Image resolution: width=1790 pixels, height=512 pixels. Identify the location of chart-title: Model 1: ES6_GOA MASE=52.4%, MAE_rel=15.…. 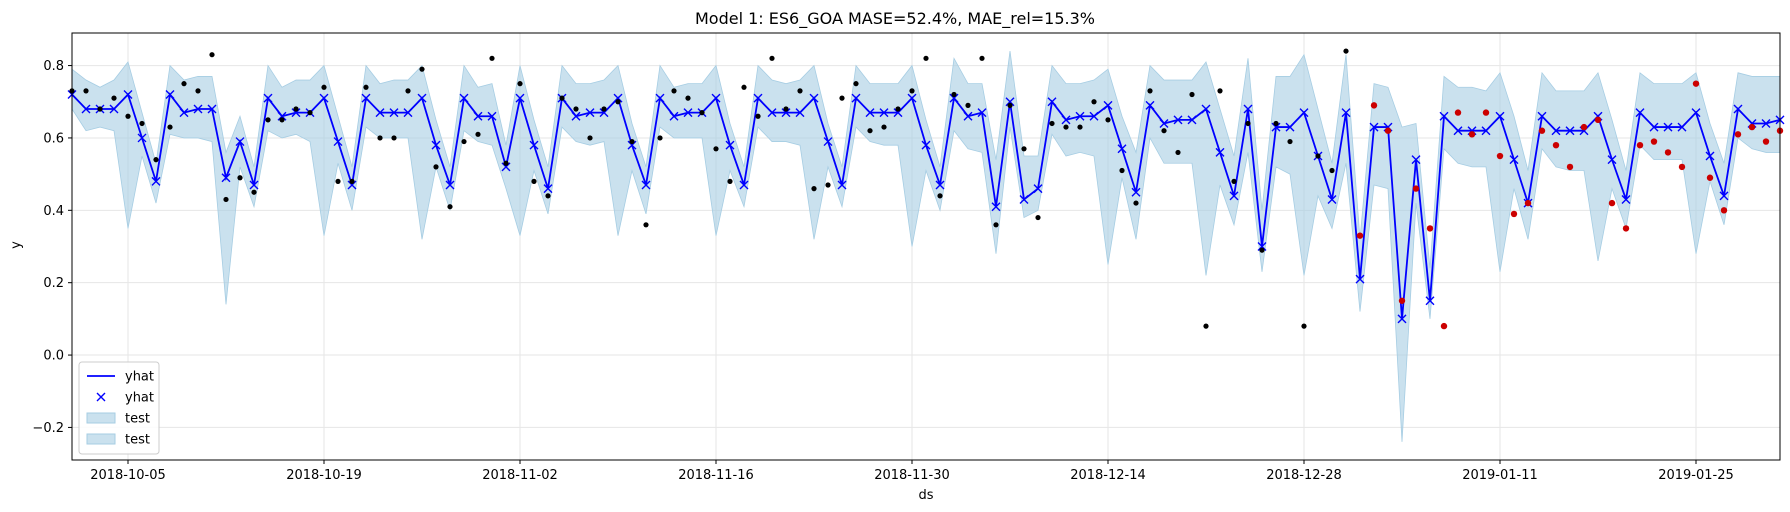
(895, 19).